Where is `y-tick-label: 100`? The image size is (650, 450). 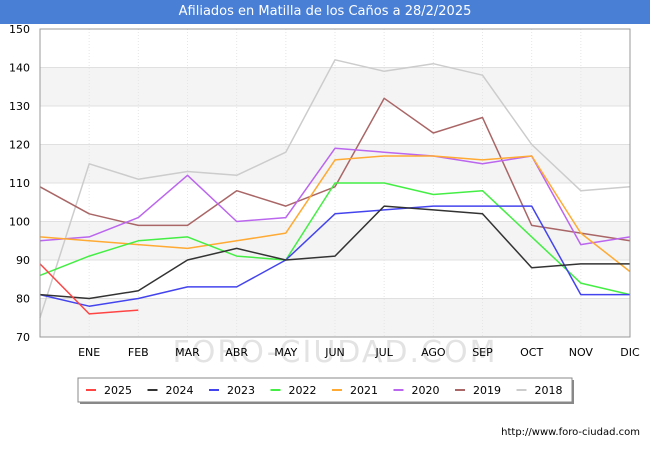
y-tick-label: 100 is located at coordinates (19, 222).